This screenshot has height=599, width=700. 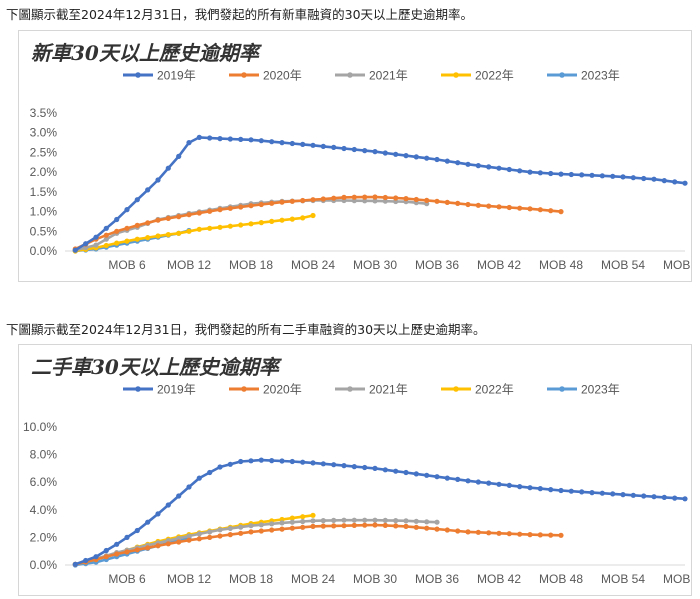 I want to click on x-tick-label: MOB 60, so click(x=678, y=265).